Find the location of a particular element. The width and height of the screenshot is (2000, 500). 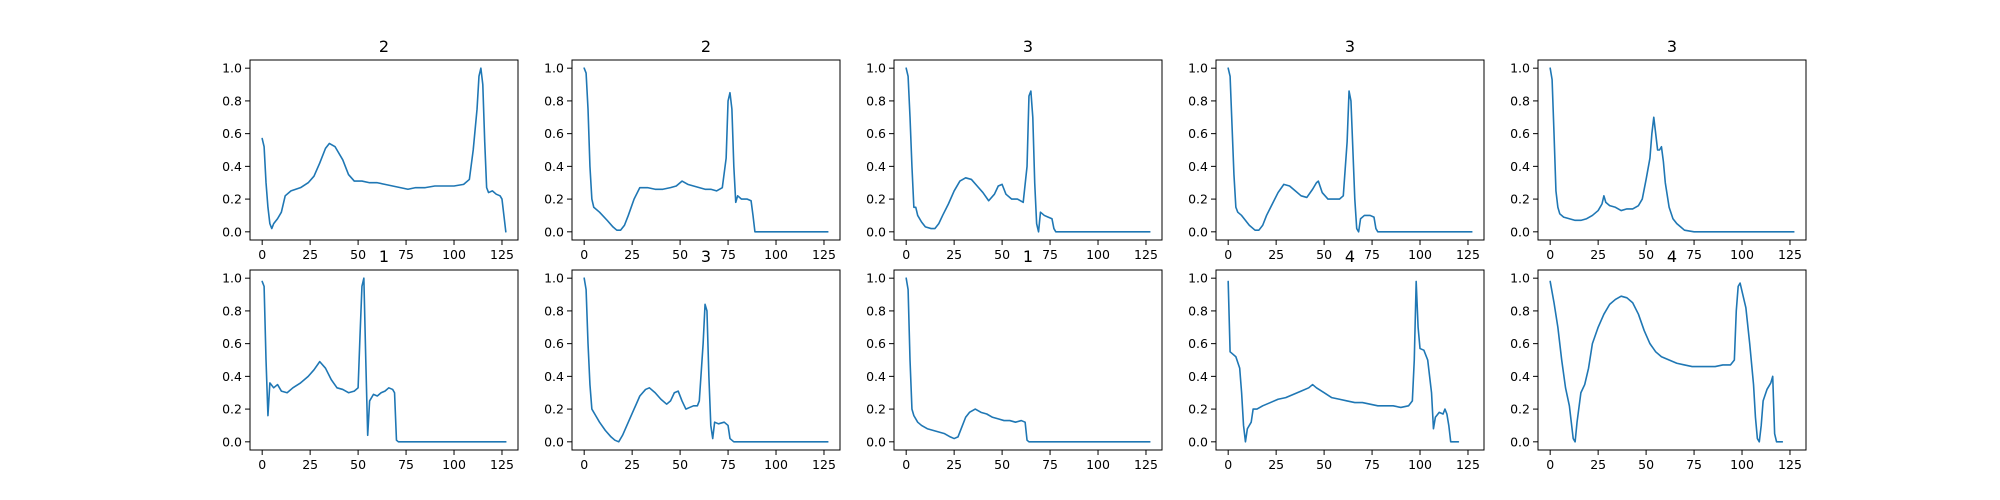

subplot-4: 3 0 25 50 75 100 125 0.0 0.2 0.4 0.6 0.8 1.0 is located at coordinates (1336, 149).